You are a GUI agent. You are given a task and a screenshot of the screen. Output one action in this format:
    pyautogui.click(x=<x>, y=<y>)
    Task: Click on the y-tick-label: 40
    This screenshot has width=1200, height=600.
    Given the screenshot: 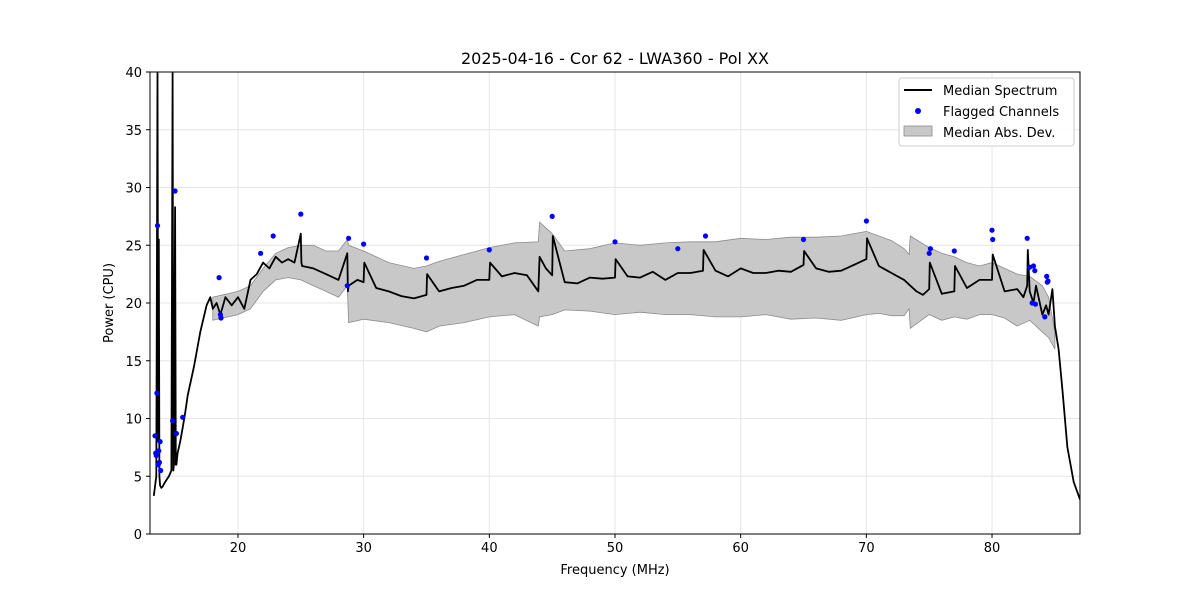 What is the action you would take?
    pyautogui.click(x=133, y=73)
    